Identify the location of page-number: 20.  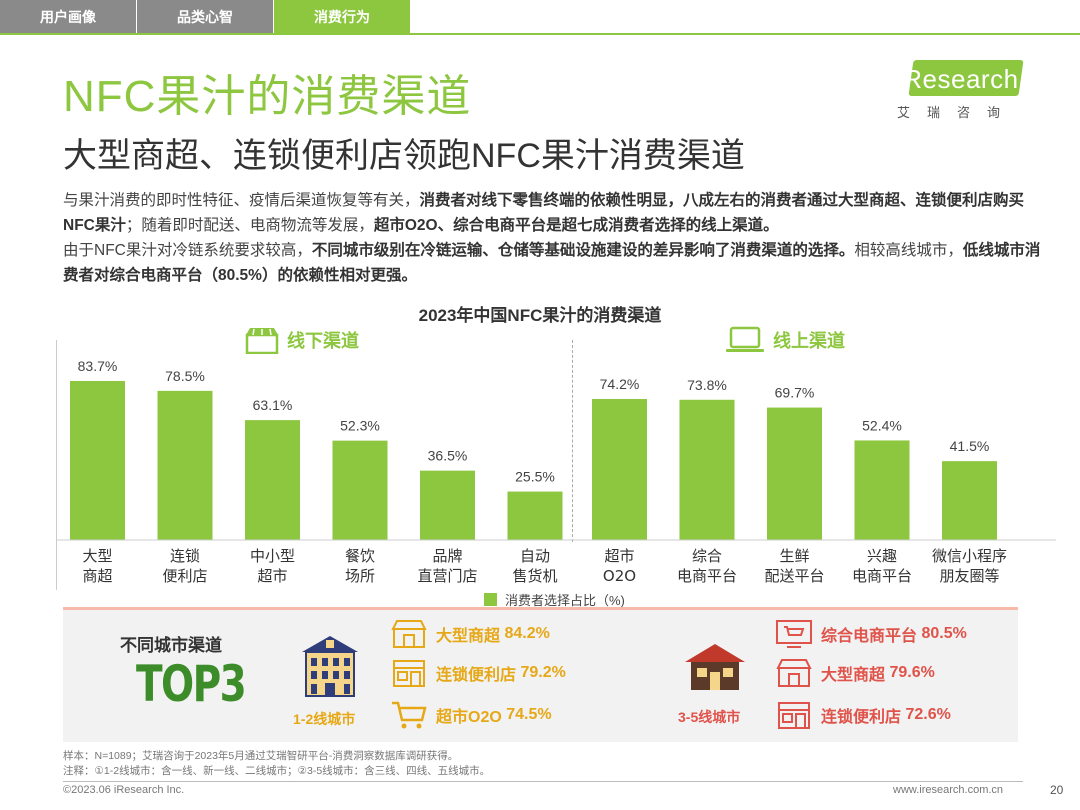
(1057, 790).